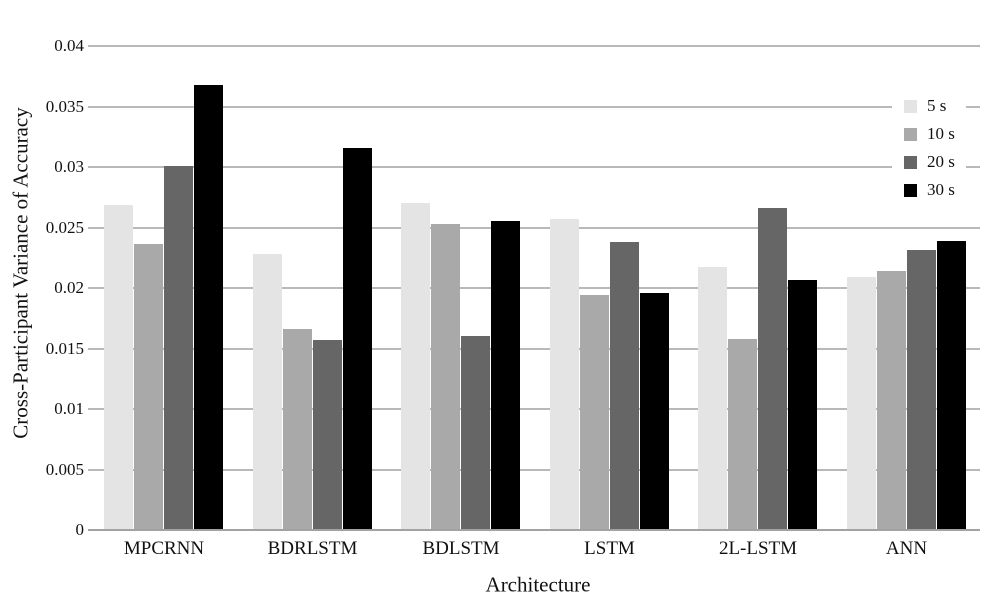  What do you see at coordinates (654, 411) in the screenshot?
I see `bar-30s-LSTM` at bounding box center [654, 411].